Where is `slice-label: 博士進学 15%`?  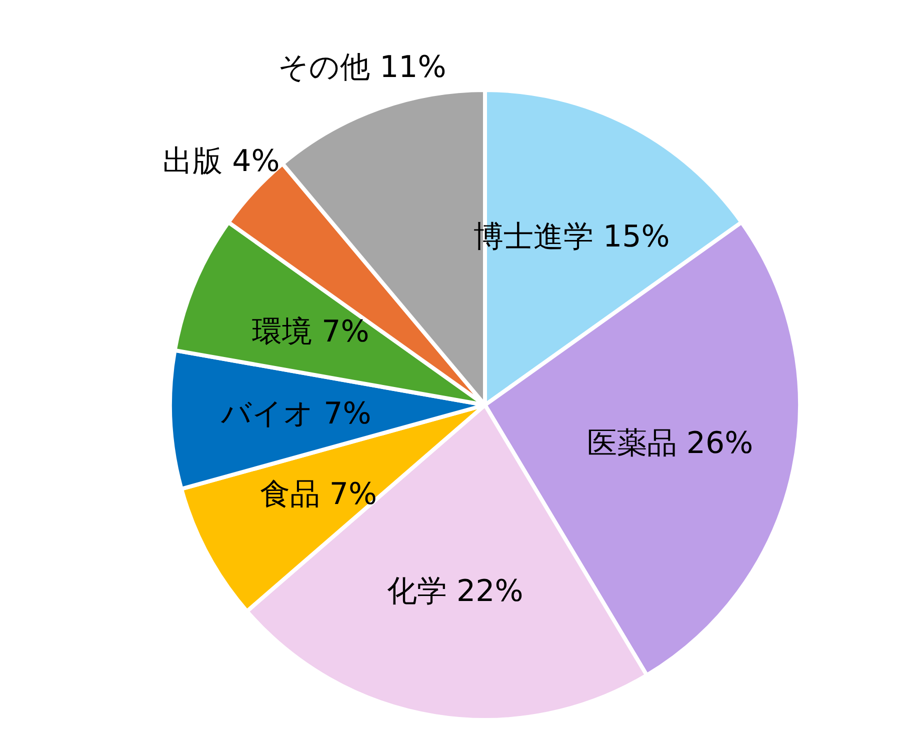
slice-label: 博士進学 15% is located at coordinates (571, 237).